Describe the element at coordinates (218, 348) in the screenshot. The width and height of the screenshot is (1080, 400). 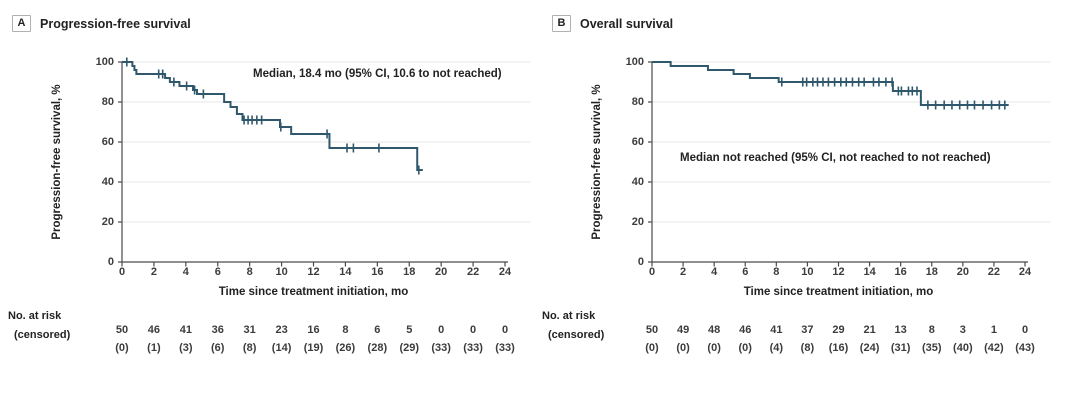
I see `censored-count: (6)` at that location.